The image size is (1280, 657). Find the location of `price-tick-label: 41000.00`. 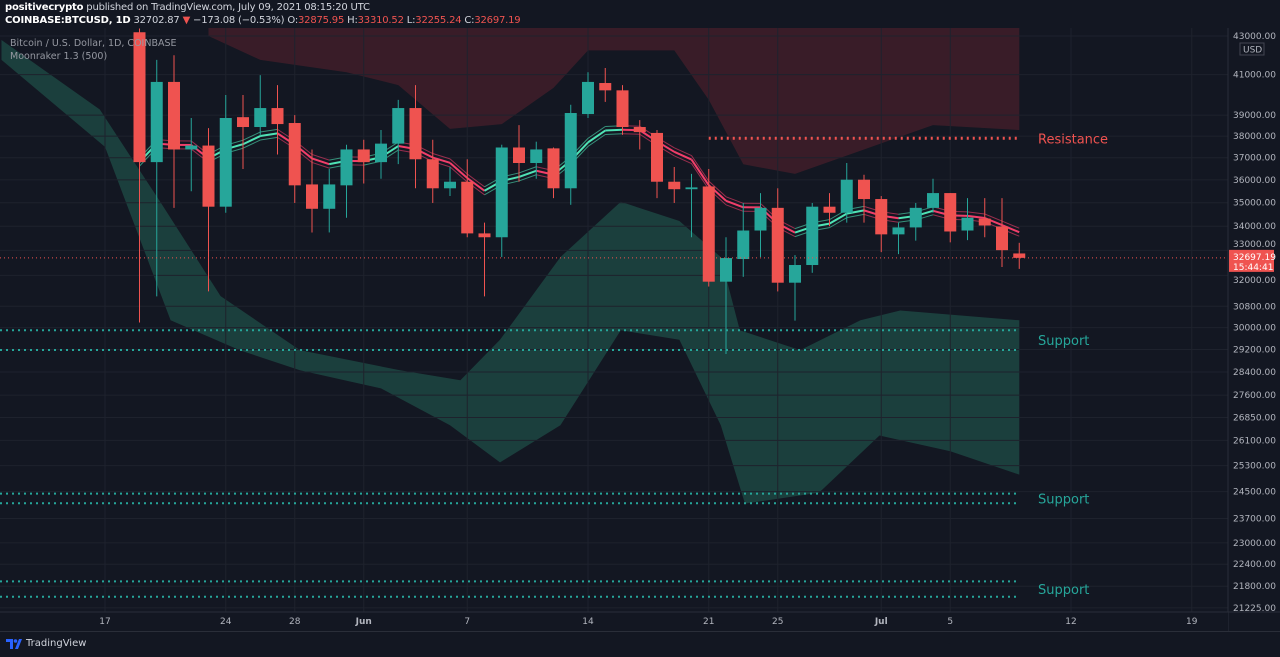

price-tick-label: 41000.00 is located at coordinates (1254, 76).